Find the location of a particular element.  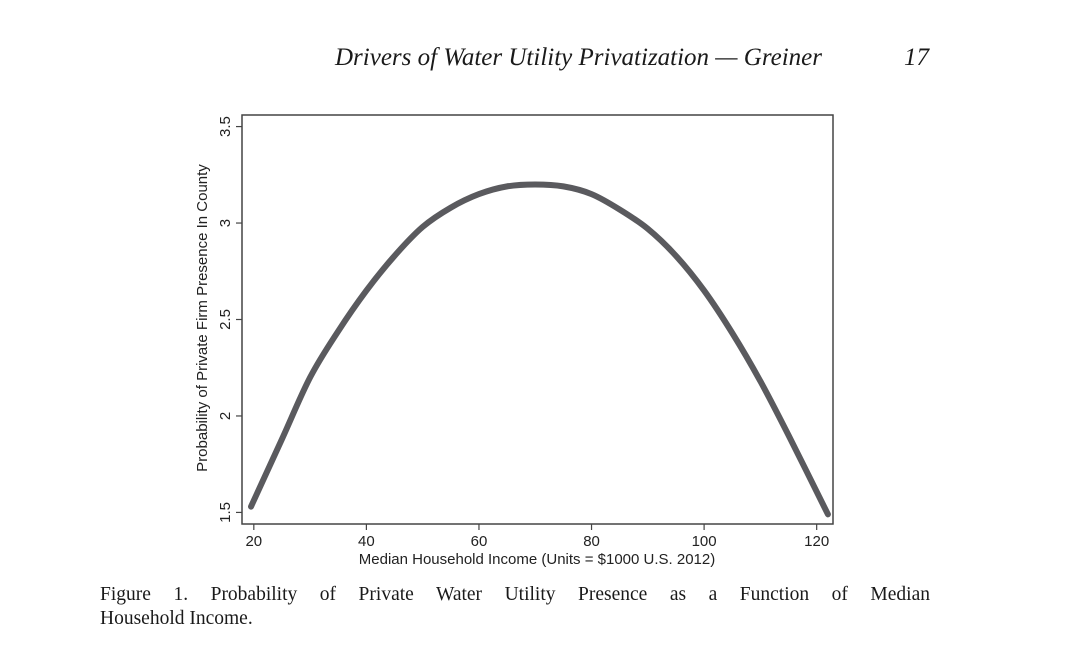

y-axis: 1.5 2 2.5 3 3.5 is located at coordinates (229, 319).